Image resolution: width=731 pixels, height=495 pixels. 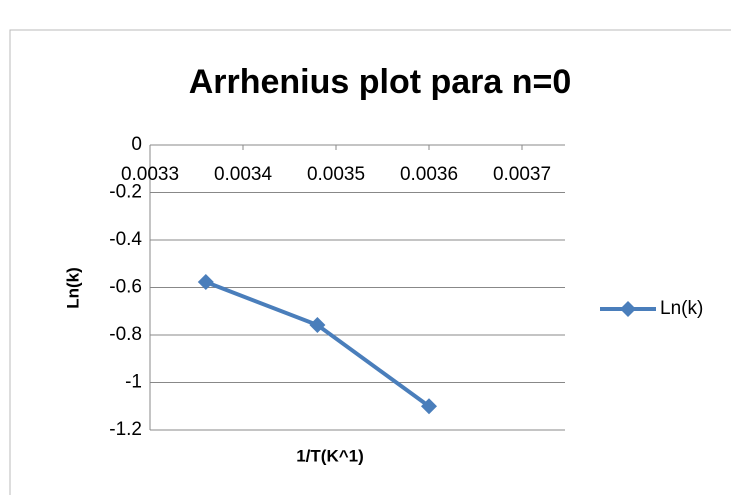 What do you see at coordinates (681, 308) in the screenshot?
I see `legend-label: Ln(k)` at bounding box center [681, 308].